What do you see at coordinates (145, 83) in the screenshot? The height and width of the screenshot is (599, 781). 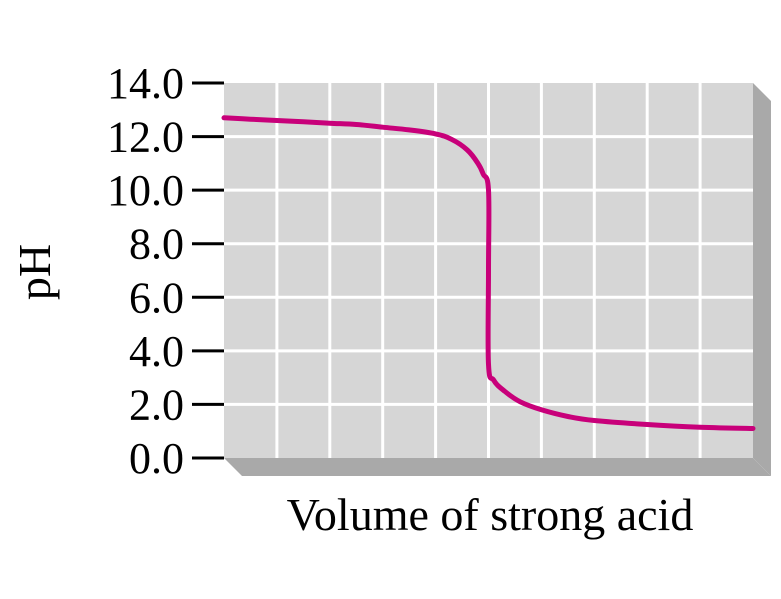 I see `y-tick-label: 14.0` at bounding box center [145, 83].